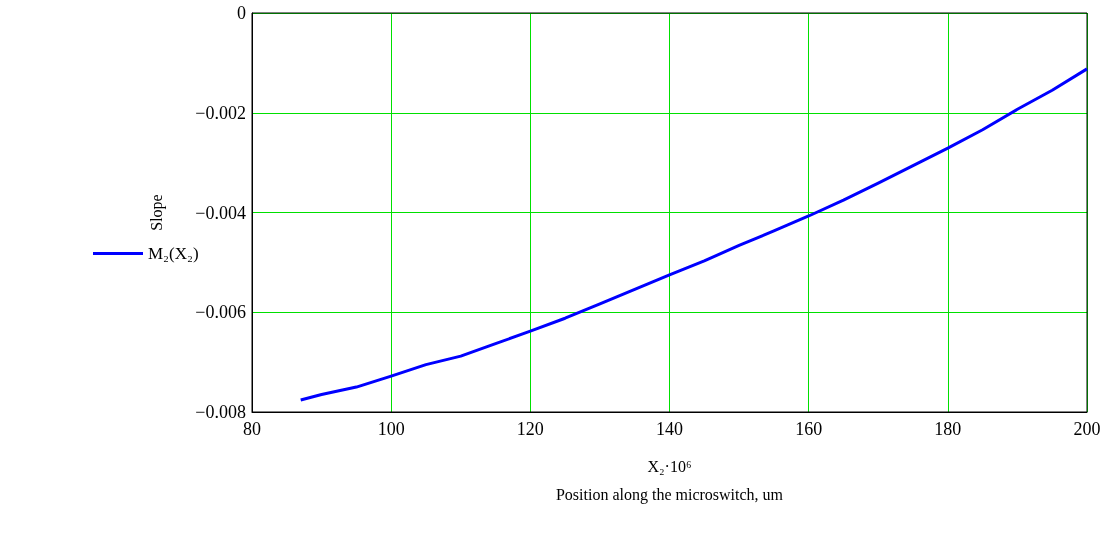  I want to click on x-tick-label: 100, so click(391, 429).